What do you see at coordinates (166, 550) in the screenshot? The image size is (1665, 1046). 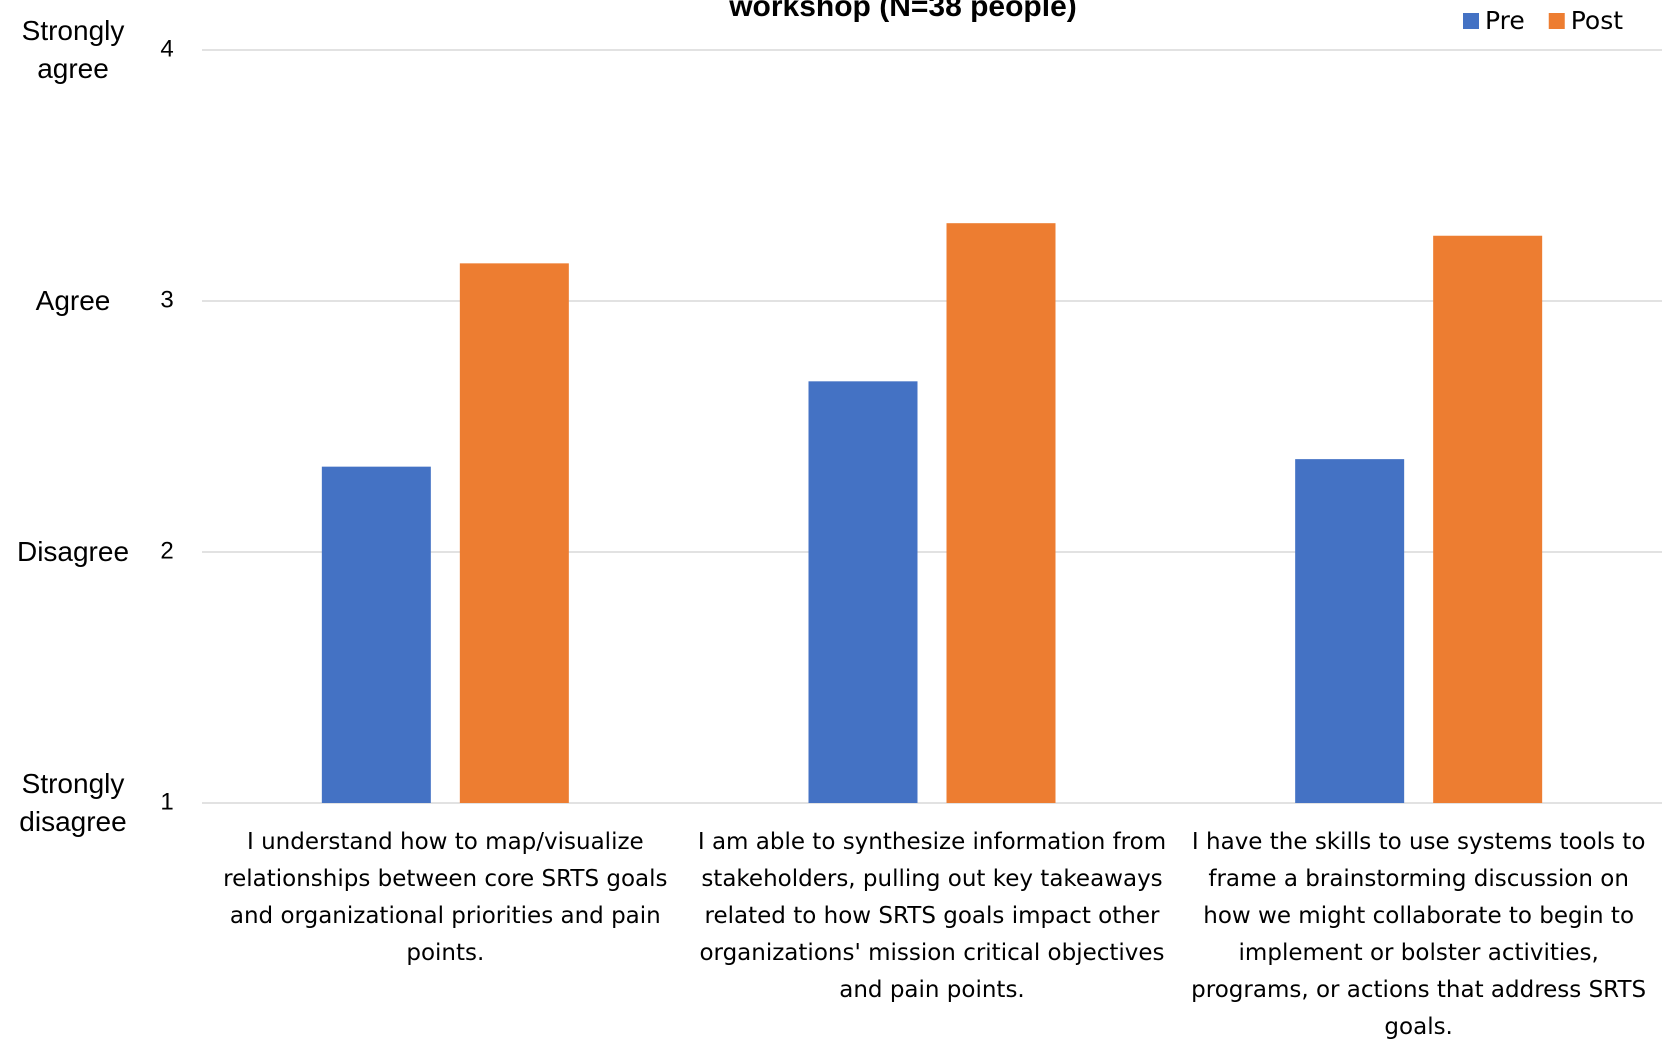 I see `y-tick-label: 2` at bounding box center [166, 550].